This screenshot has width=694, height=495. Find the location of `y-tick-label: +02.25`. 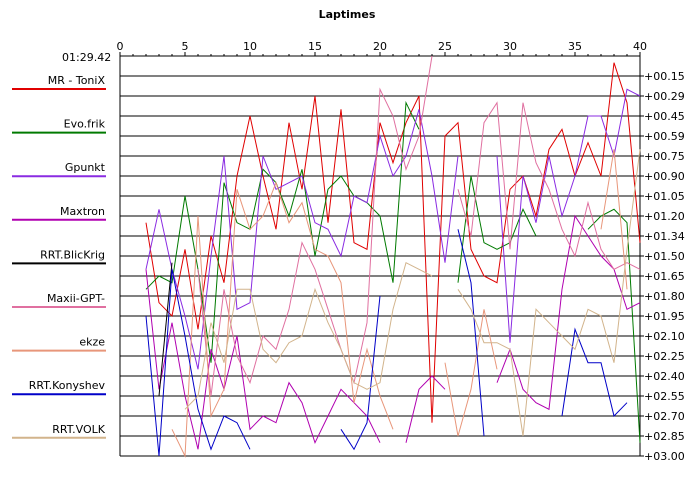

y-tick-label: +02.25 is located at coordinates (664, 356).